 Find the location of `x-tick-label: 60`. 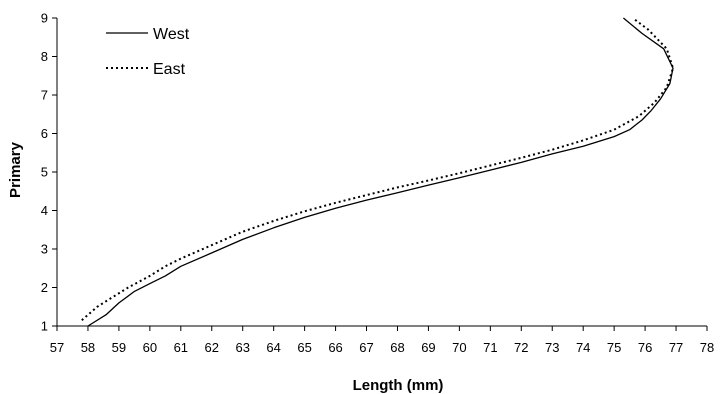

x-tick-label: 60 is located at coordinates (150, 347).